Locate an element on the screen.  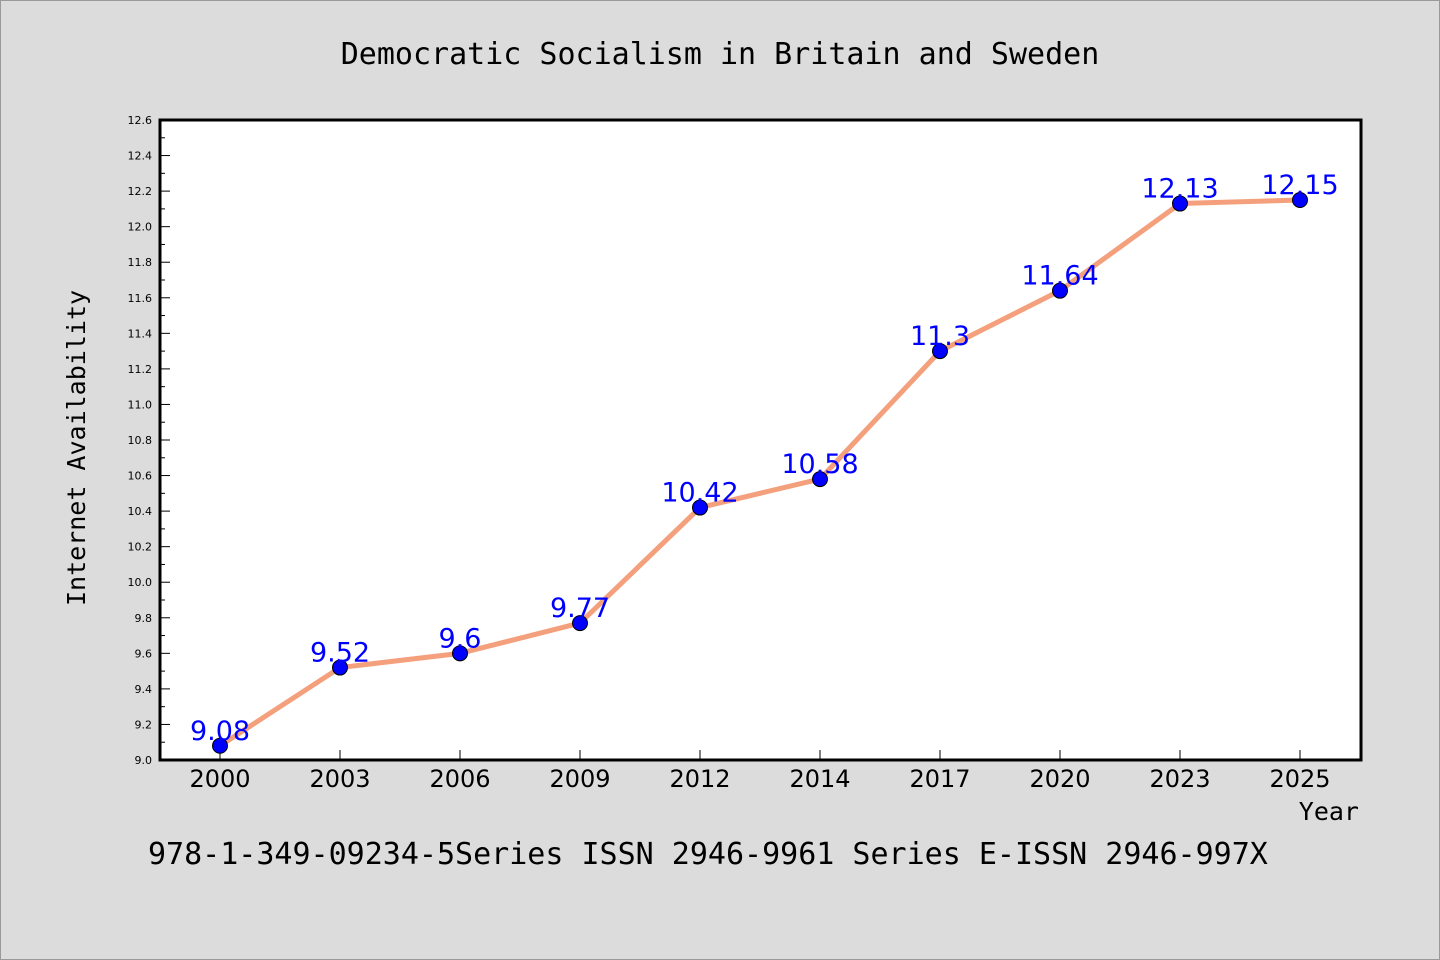
data-label: 9.77 is located at coordinates (580, 608).